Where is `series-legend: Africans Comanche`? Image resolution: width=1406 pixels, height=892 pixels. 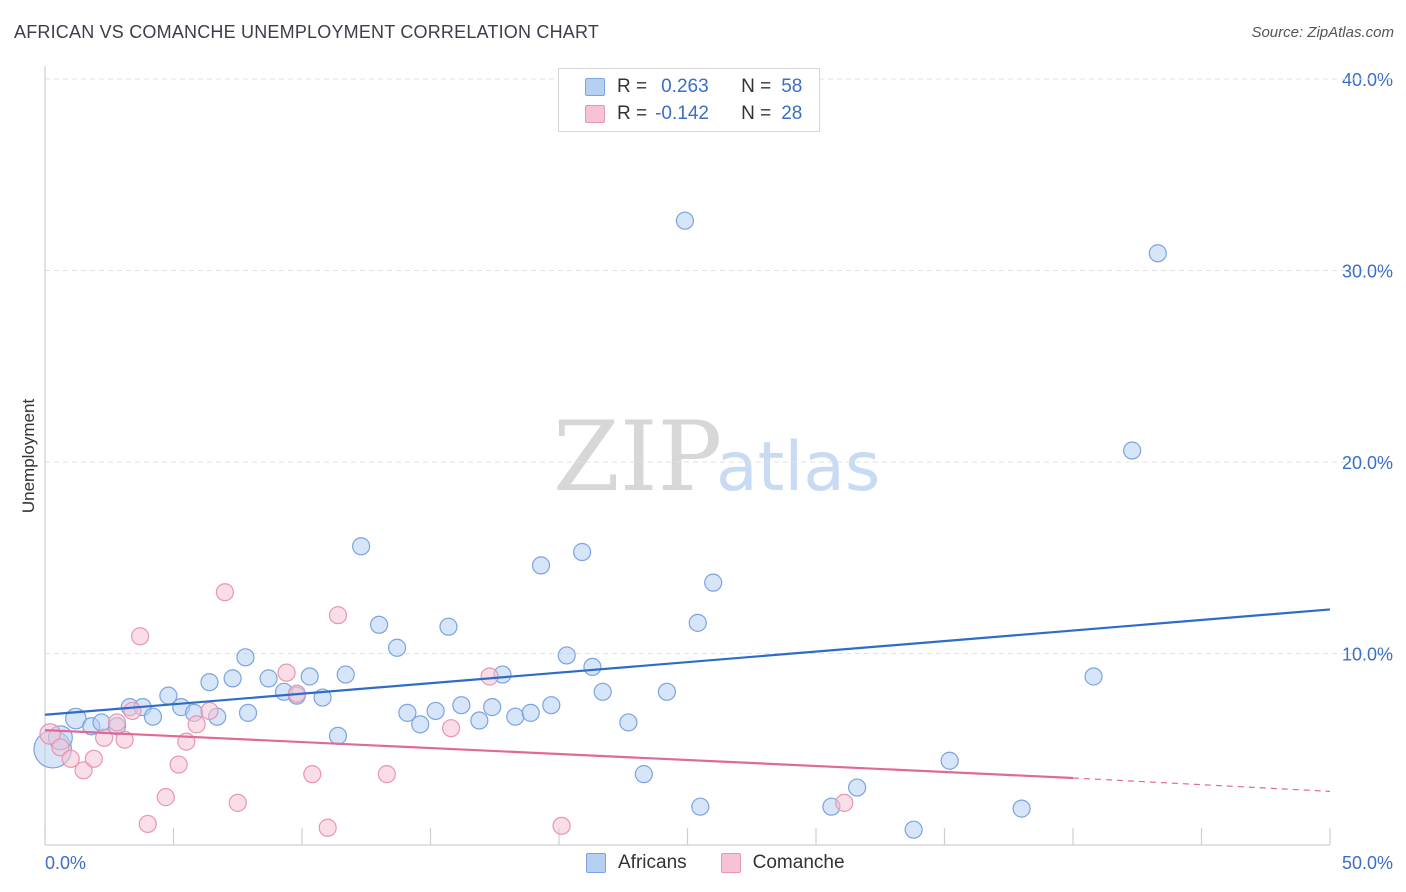
series-legend: Africans Comanche is located at coordinates (732, 863).